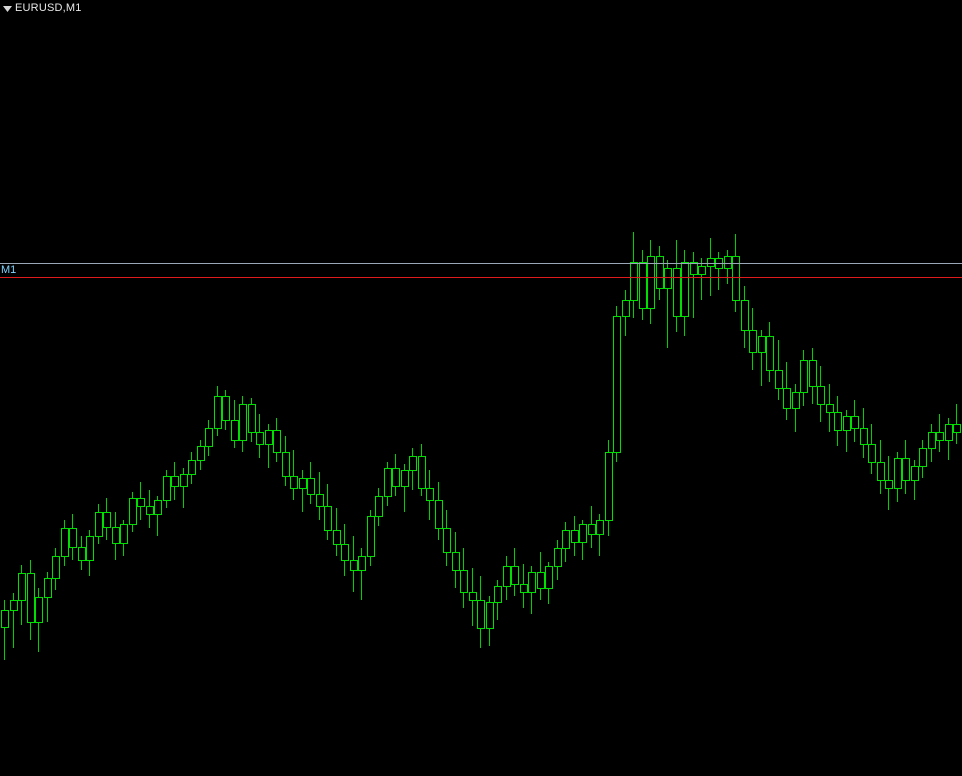 This screenshot has height=776, width=962. What do you see at coordinates (7, 8) in the screenshot?
I see `chevron-down-icon` at bounding box center [7, 8].